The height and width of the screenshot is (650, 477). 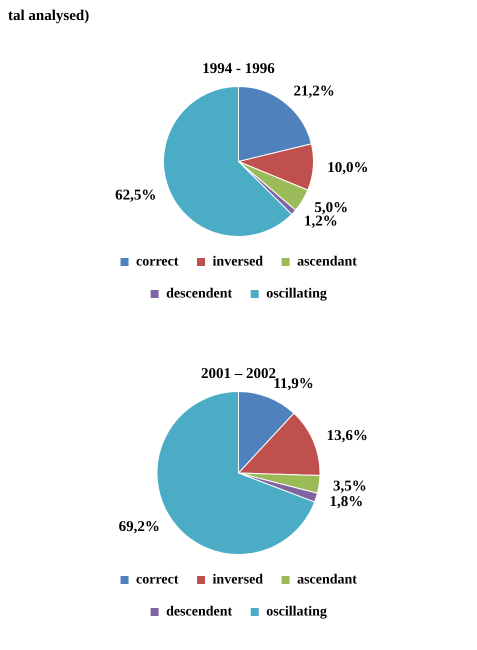 What do you see at coordinates (321, 222) in the screenshot?
I see `data-label: 1,2%` at bounding box center [321, 222].